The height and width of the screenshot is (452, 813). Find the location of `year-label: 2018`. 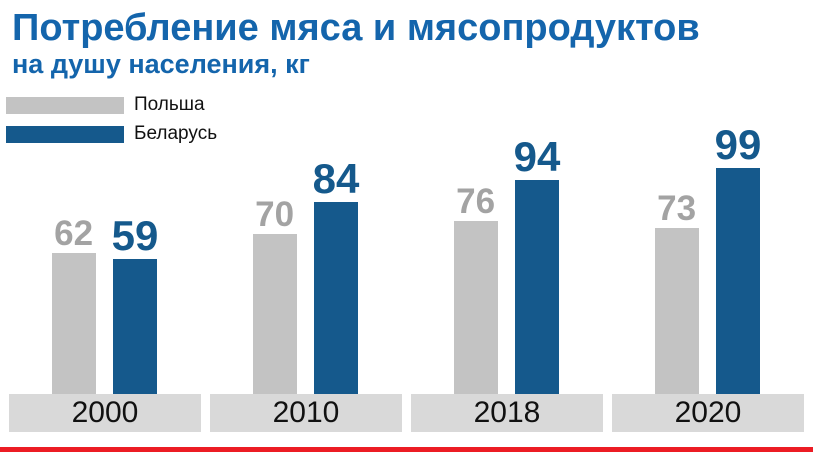

year-label: 2018 is located at coordinates (507, 413).